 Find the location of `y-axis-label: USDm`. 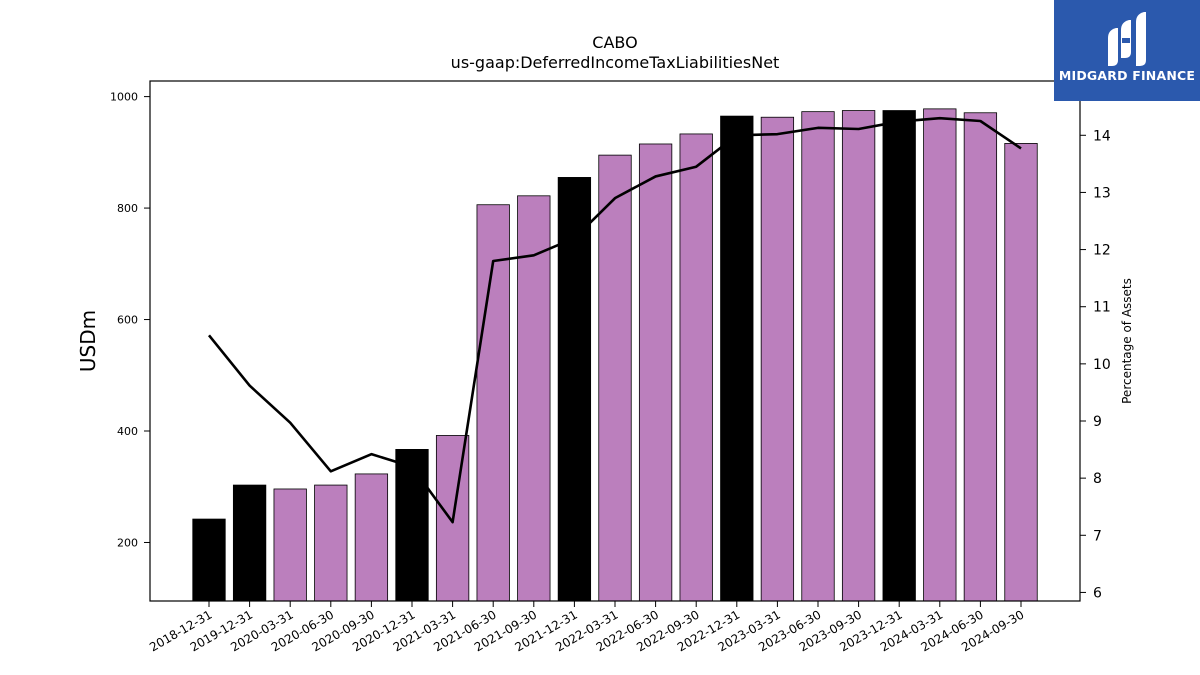

y-axis-label: USDm is located at coordinates (88, 341).